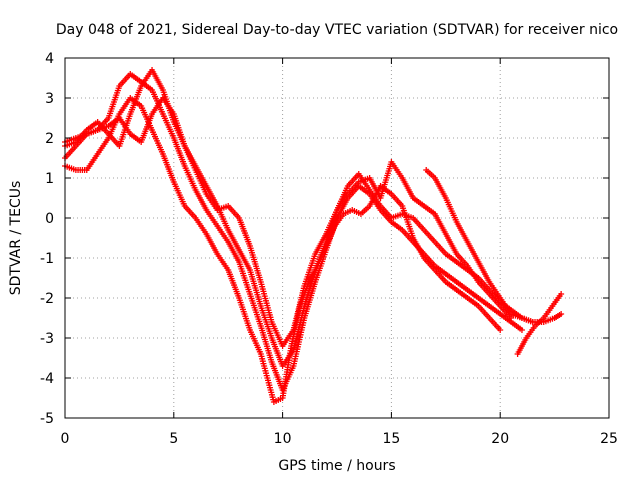  Describe the element at coordinates (47, 299) in the screenshot. I see `y-tick-label: -2` at that location.